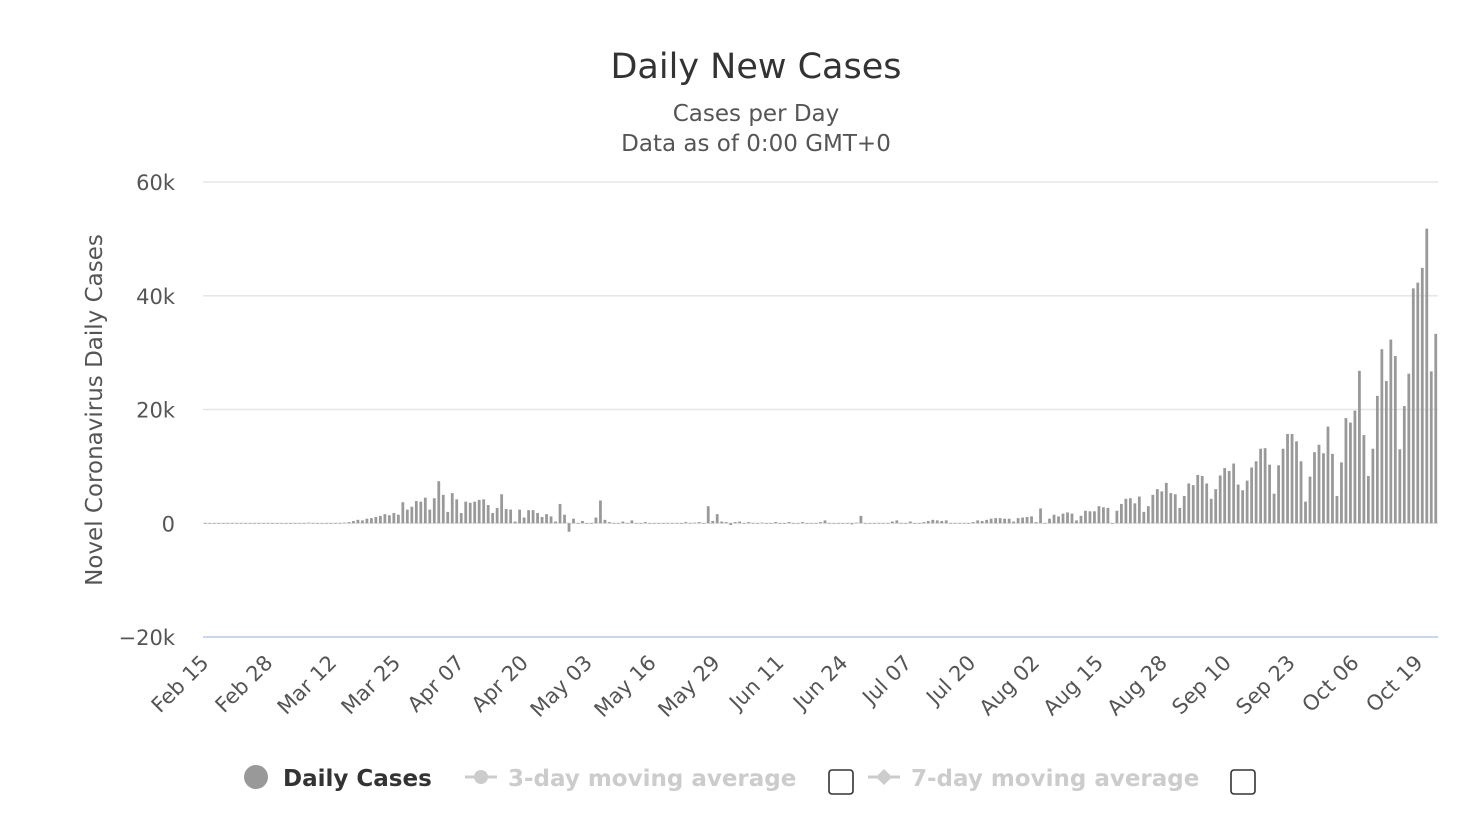 This screenshot has width=1466, height=820. What do you see at coordinates (630, 779) in the screenshot?
I see `legend-item-3-day-moving-average: 3-day moving average` at bounding box center [630, 779].